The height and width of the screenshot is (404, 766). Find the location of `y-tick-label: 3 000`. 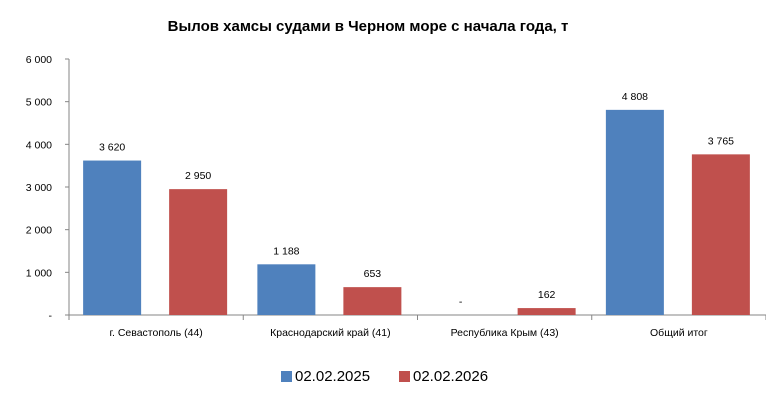

y-tick-label: 3 000 is located at coordinates (39, 188).